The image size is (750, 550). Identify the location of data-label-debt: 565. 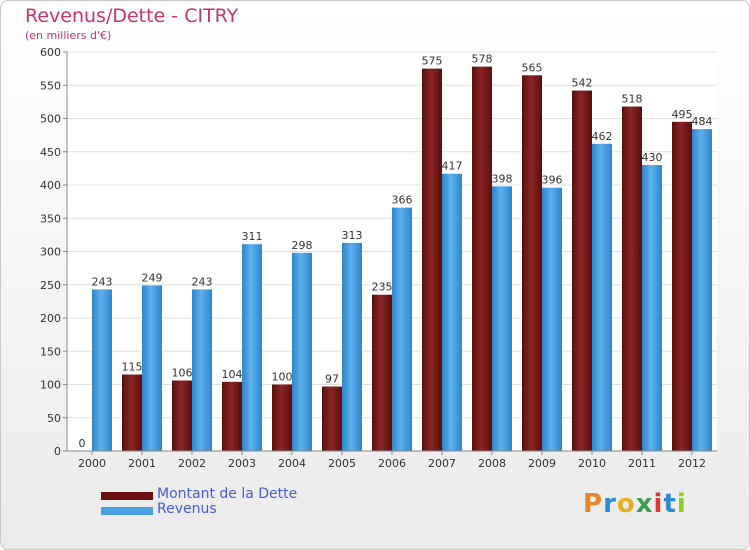
(532, 67).